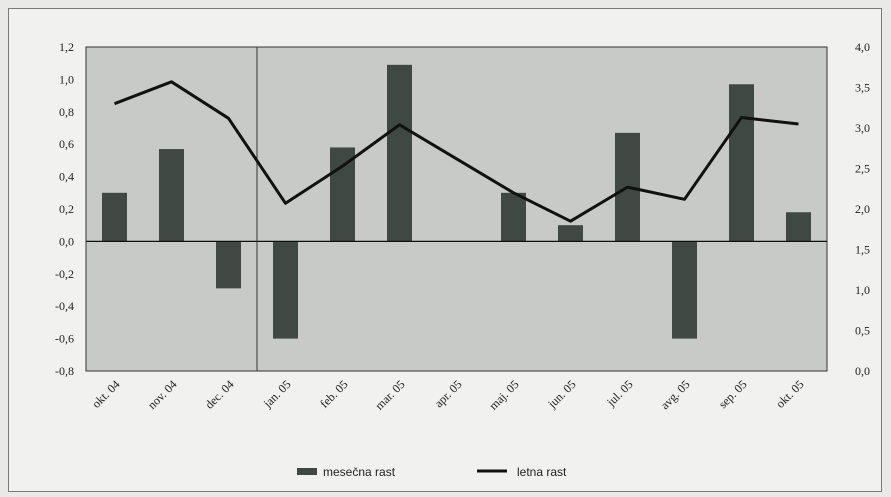  Describe the element at coordinates (359, 472) in the screenshot. I see `legend-bar-label: mesečna rast` at that location.